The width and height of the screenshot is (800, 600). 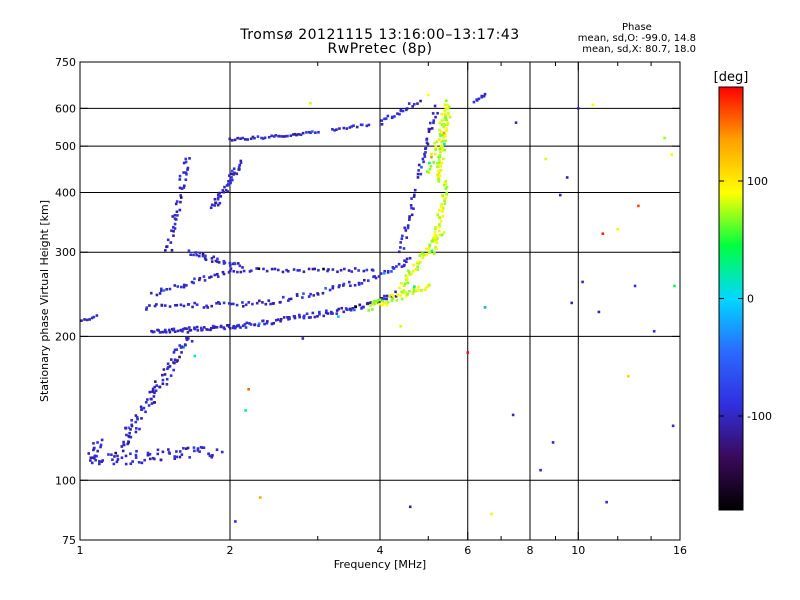 What do you see at coordinates (636, 38) in the screenshot?
I see `phase-o-mode-stats: mean, sd,O: -99.0, 14.8` at bounding box center [636, 38].